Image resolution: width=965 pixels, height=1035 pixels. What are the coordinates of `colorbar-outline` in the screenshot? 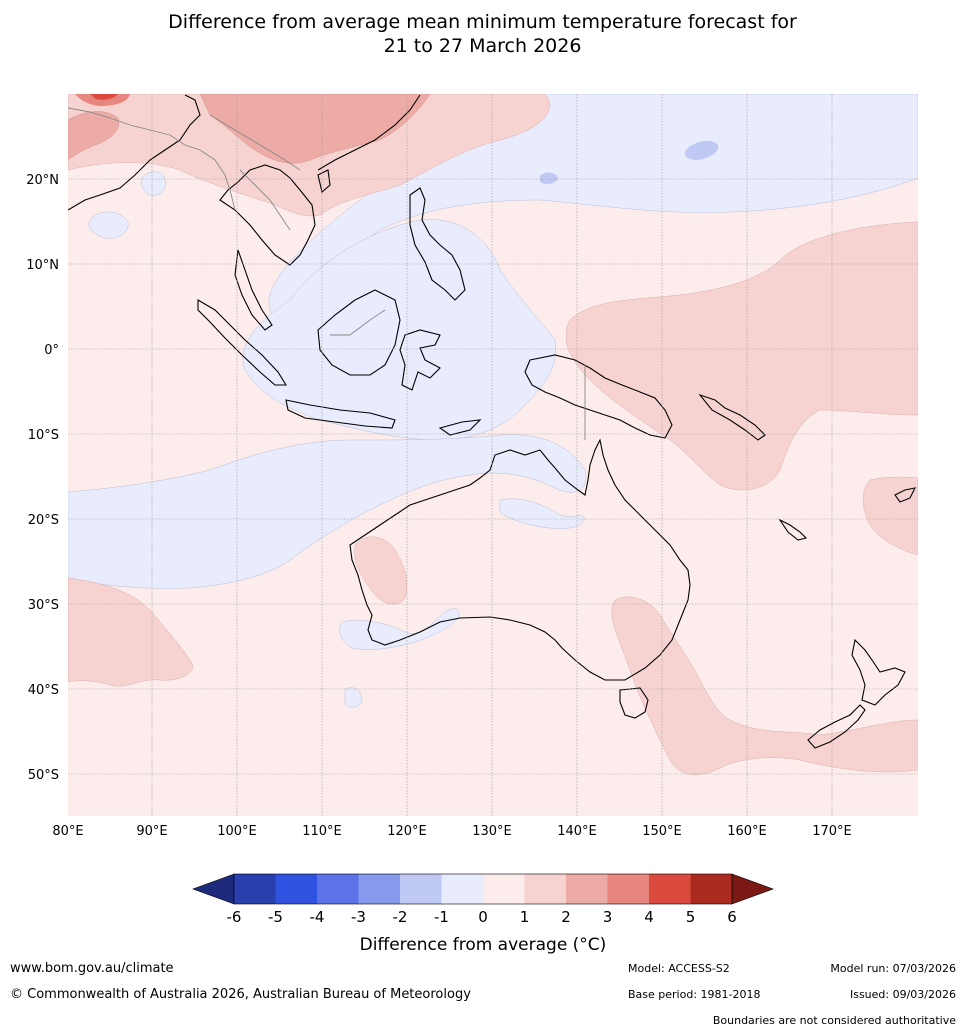 It's located at (483, 889).